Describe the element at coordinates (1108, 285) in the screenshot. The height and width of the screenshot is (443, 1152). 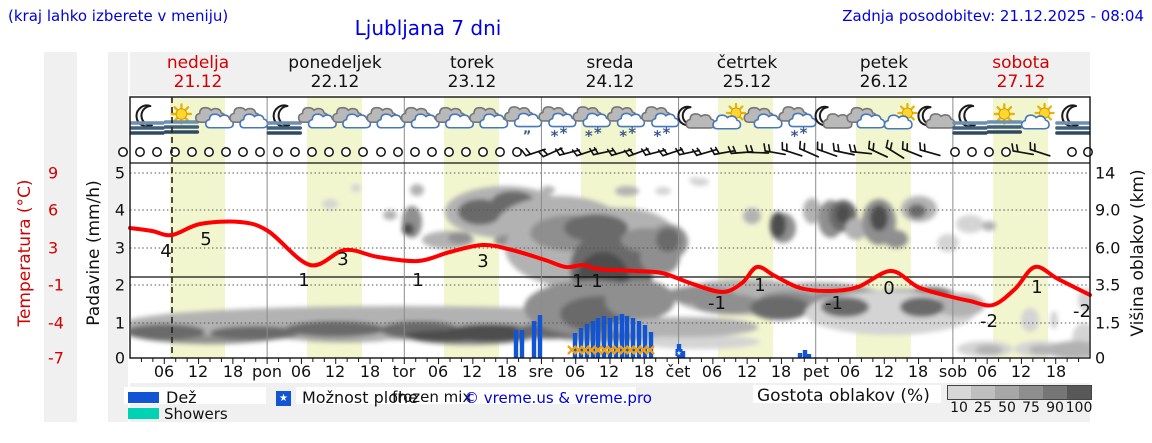
I see `cloud-tick: 3.5` at that location.